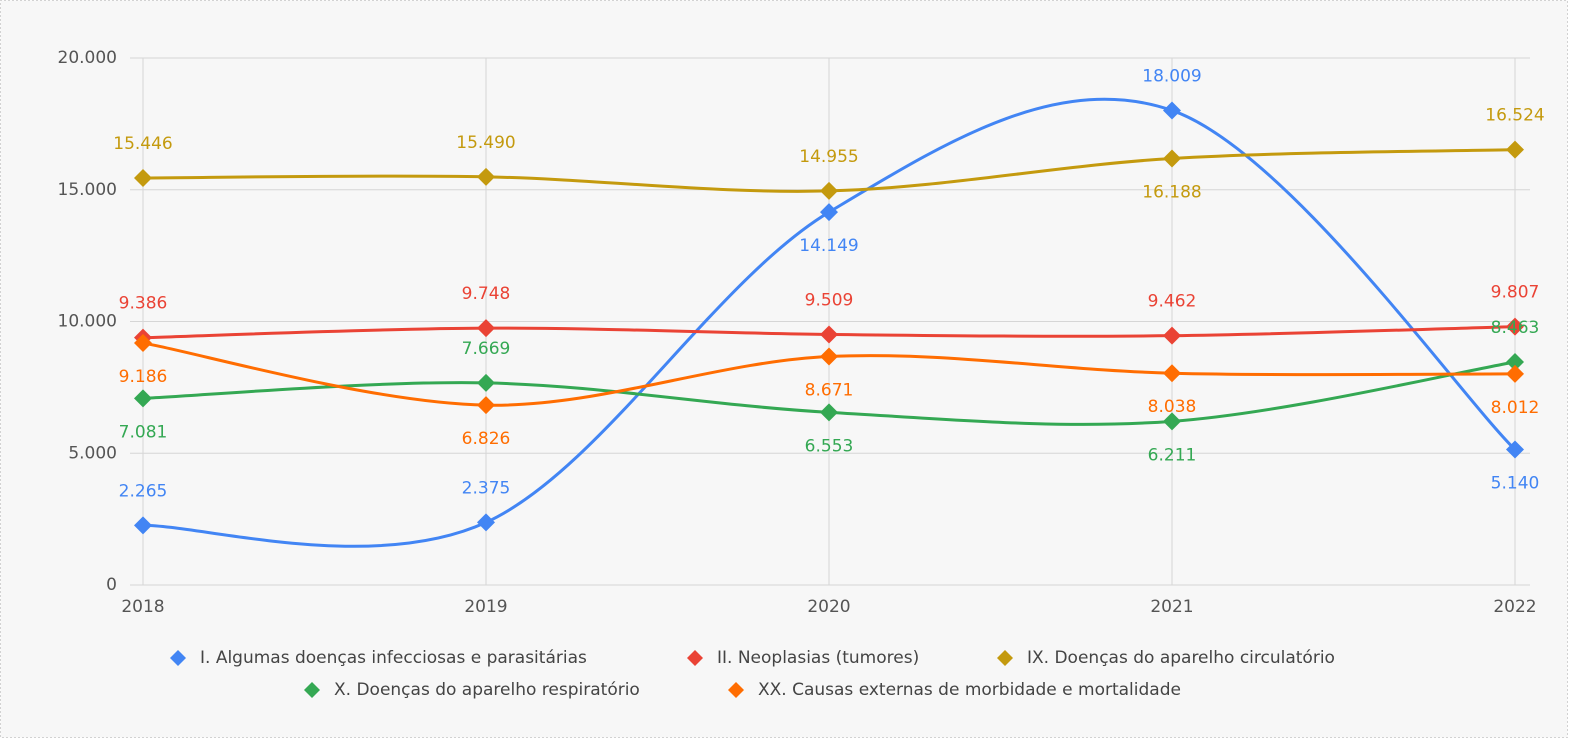 The width and height of the screenshot is (1569, 739). What do you see at coordinates (829, 300) in the screenshot?
I see `data-label: 9.509` at bounding box center [829, 300].